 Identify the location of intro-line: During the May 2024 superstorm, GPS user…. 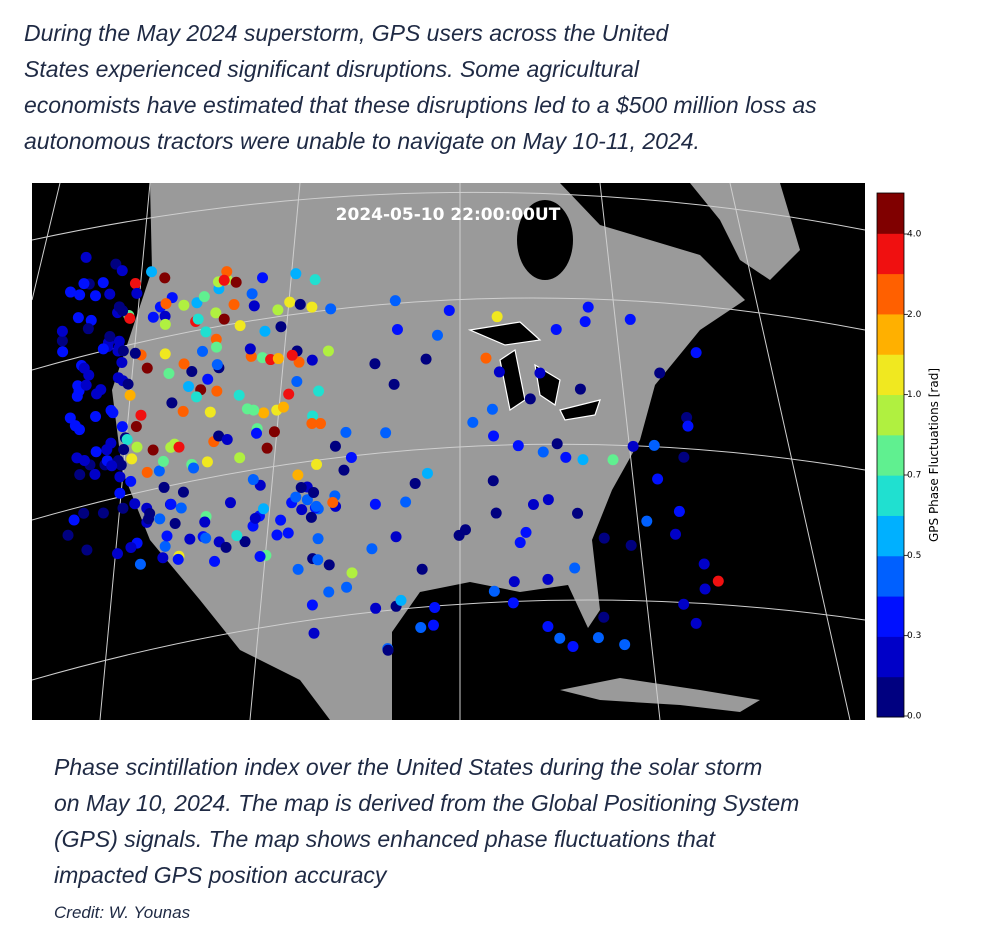
(347, 33).